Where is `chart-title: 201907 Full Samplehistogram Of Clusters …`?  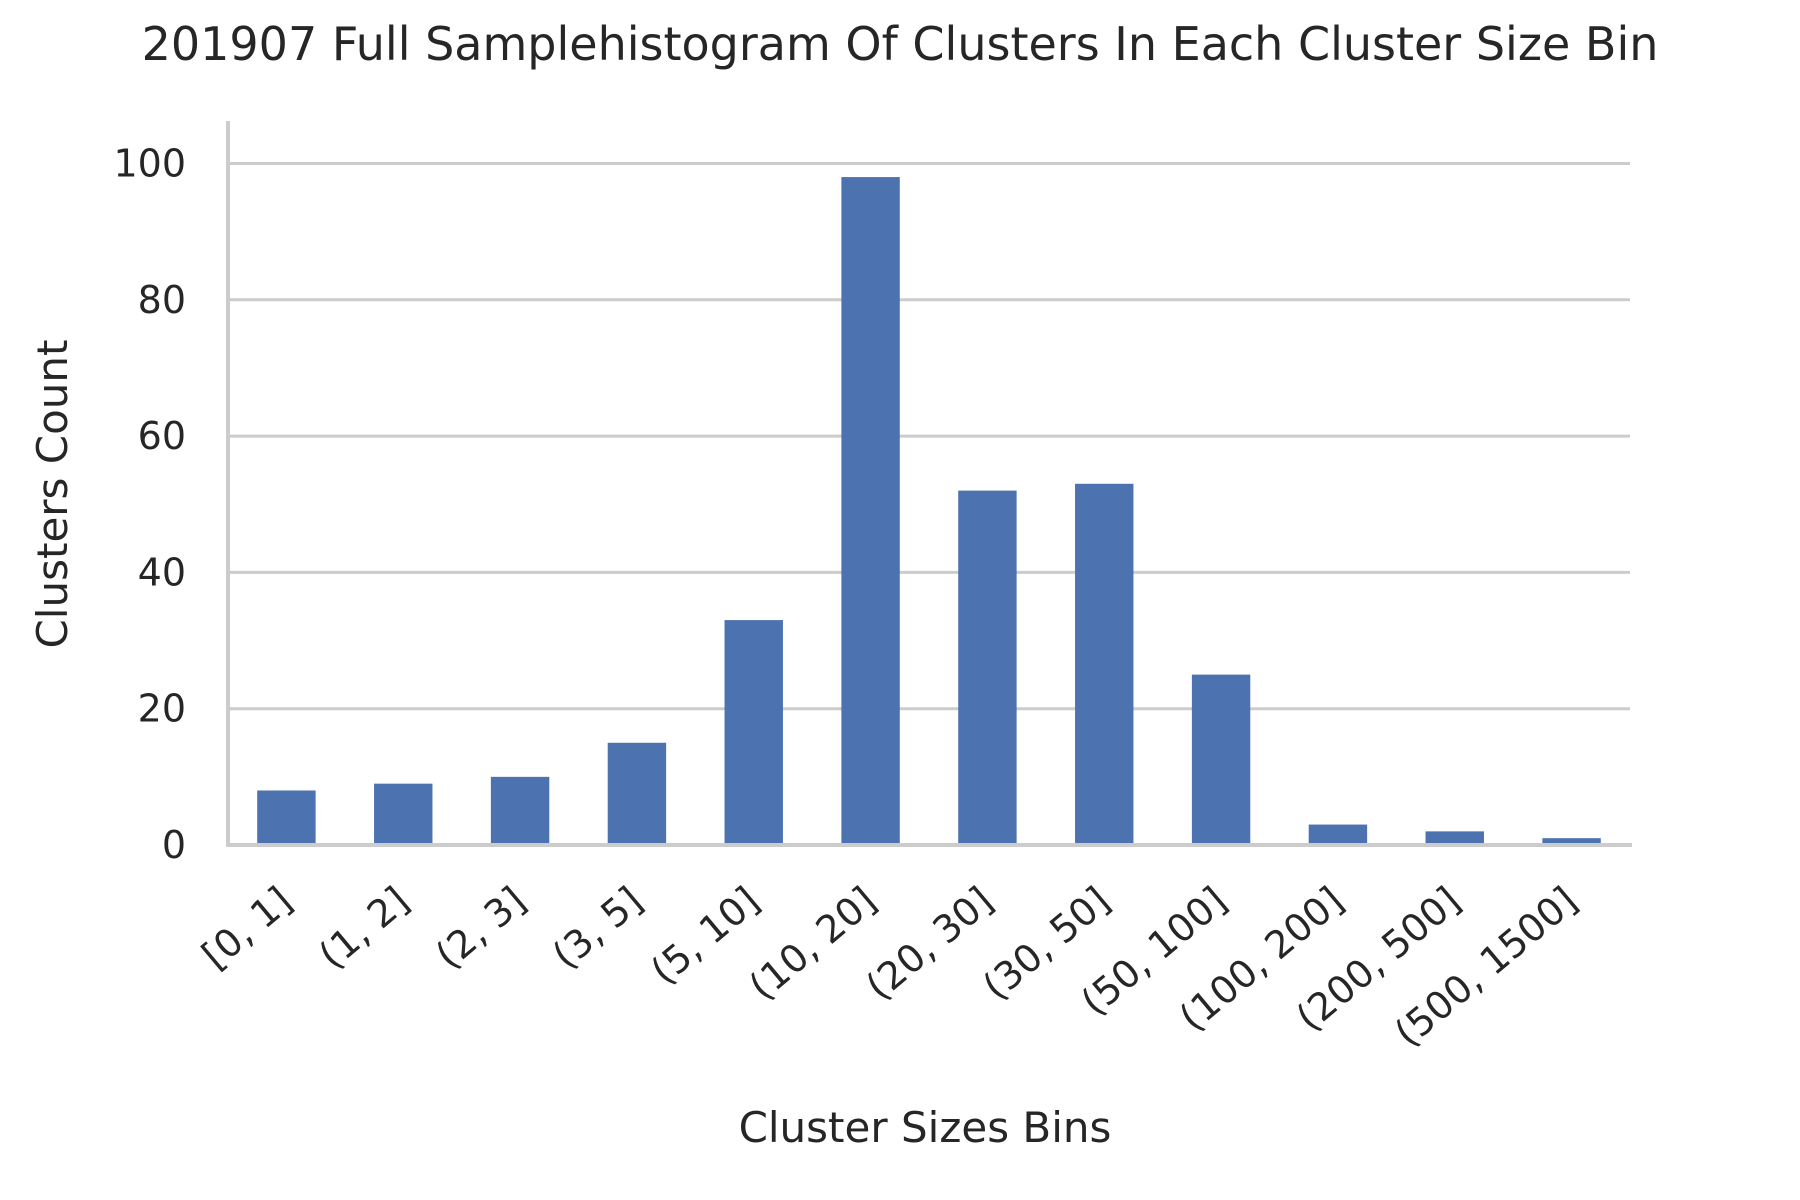
chart-title: 201907 Full Samplehistogram Of Clusters … is located at coordinates (900, 44).